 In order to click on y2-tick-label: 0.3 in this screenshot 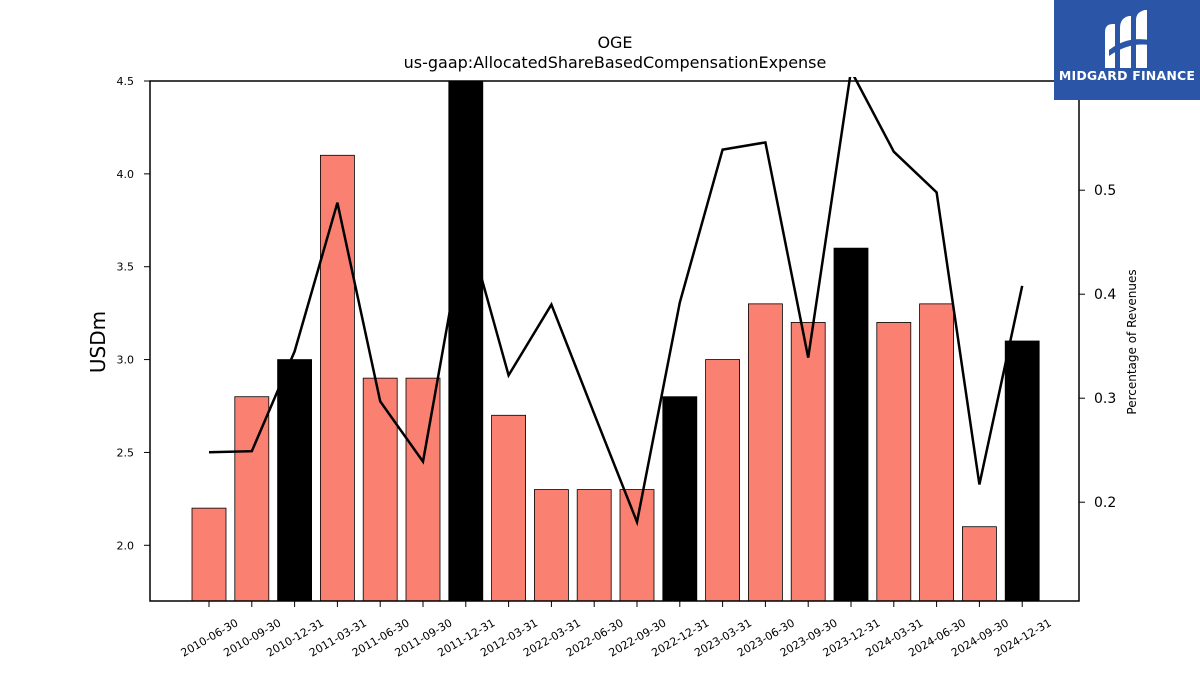, I will do `click(1105, 399)`.